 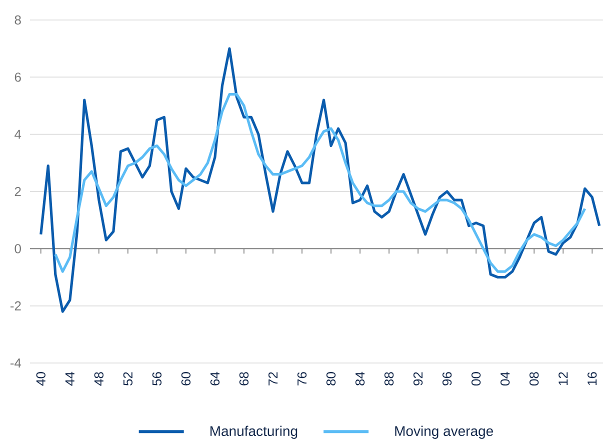 What do you see at coordinates (157, 379) in the screenshot?
I see `x-tick-label: 56` at bounding box center [157, 379].